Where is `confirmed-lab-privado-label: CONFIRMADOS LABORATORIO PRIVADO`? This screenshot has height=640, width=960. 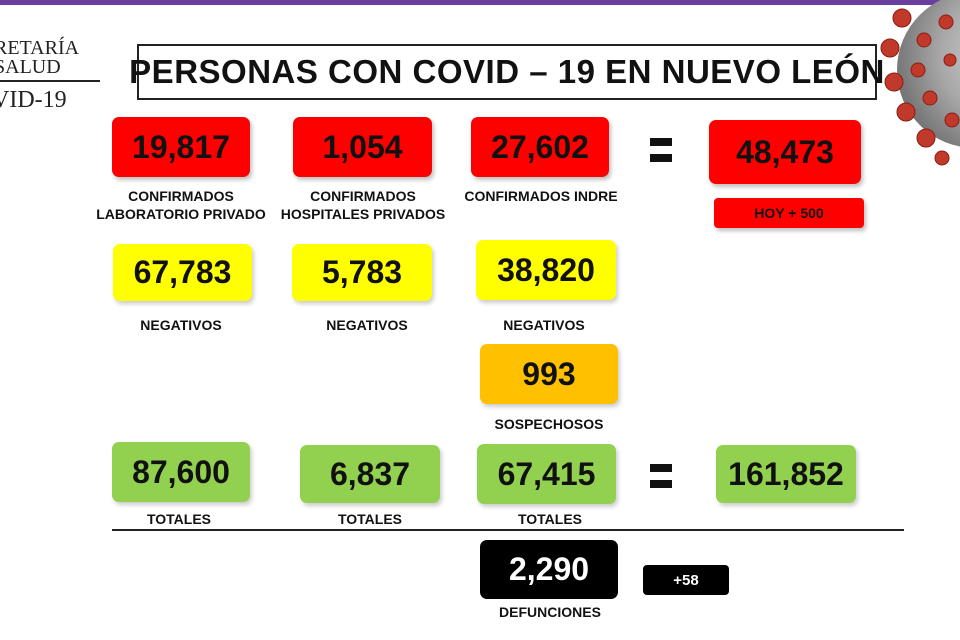
confirmed-lab-privado-label: CONFIRMADOS LABORATORIO PRIVADO is located at coordinates (181, 205).